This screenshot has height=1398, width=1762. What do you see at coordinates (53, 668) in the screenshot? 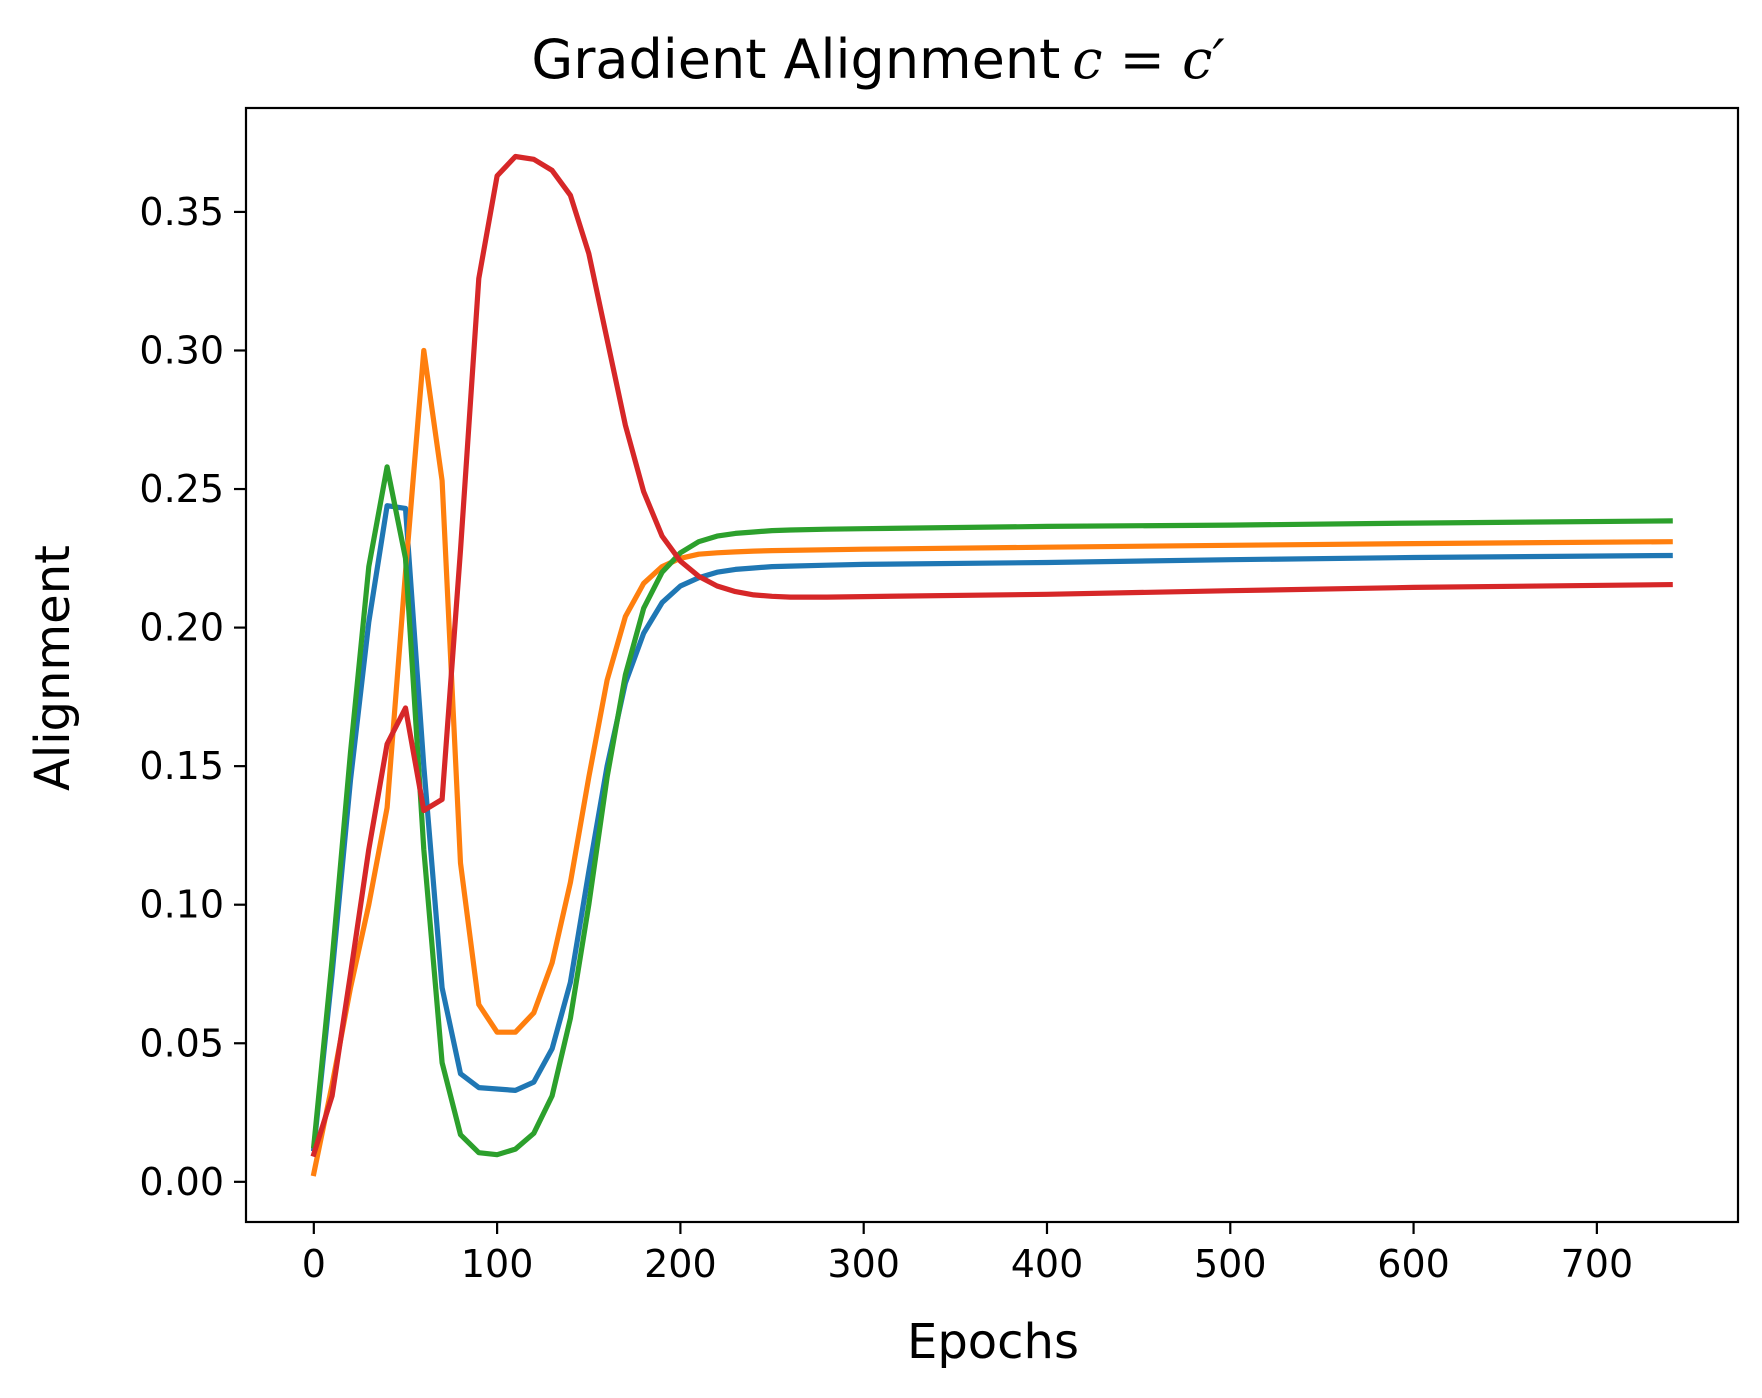
I see `y-axis-label: Alignment` at bounding box center [53, 668].